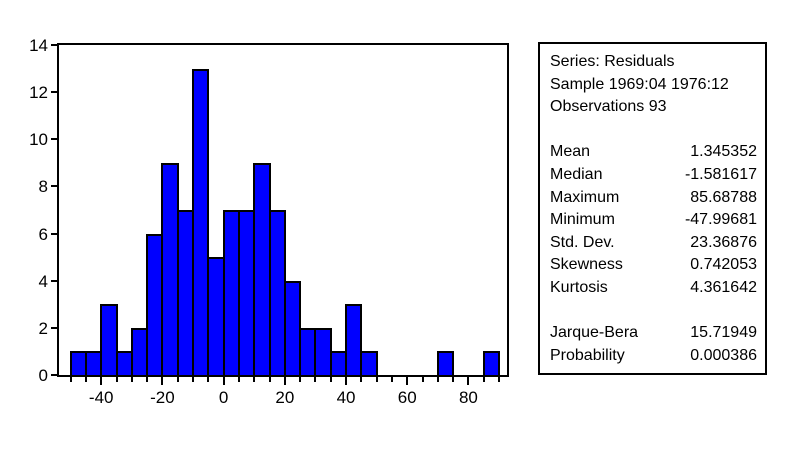 The width and height of the screenshot is (800, 452). What do you see at coordinates (285, 397) in the screenshot?
I see `x-axis-tick-label: 20` at bounding box center [285, 397].